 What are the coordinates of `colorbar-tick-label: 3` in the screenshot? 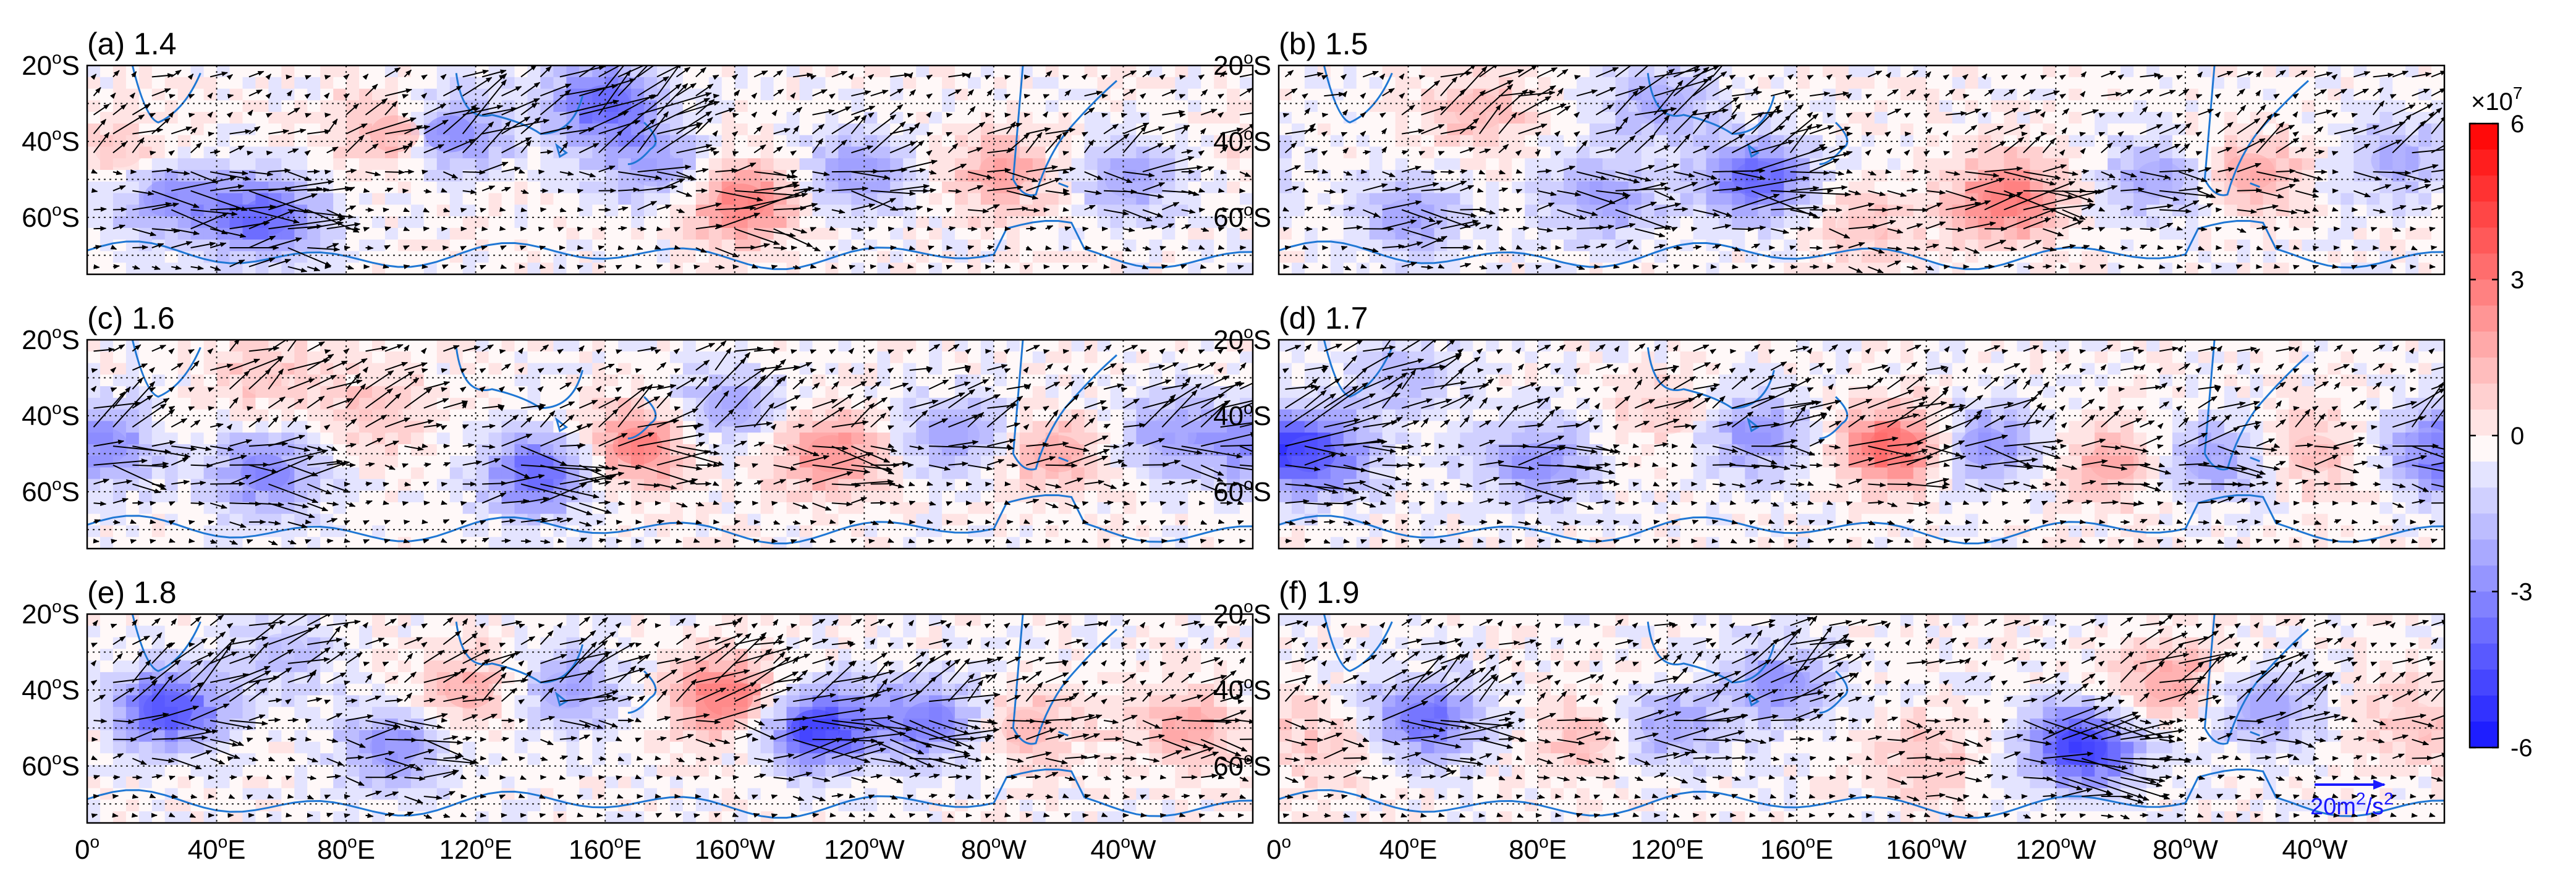 It's located at (2517, 280).